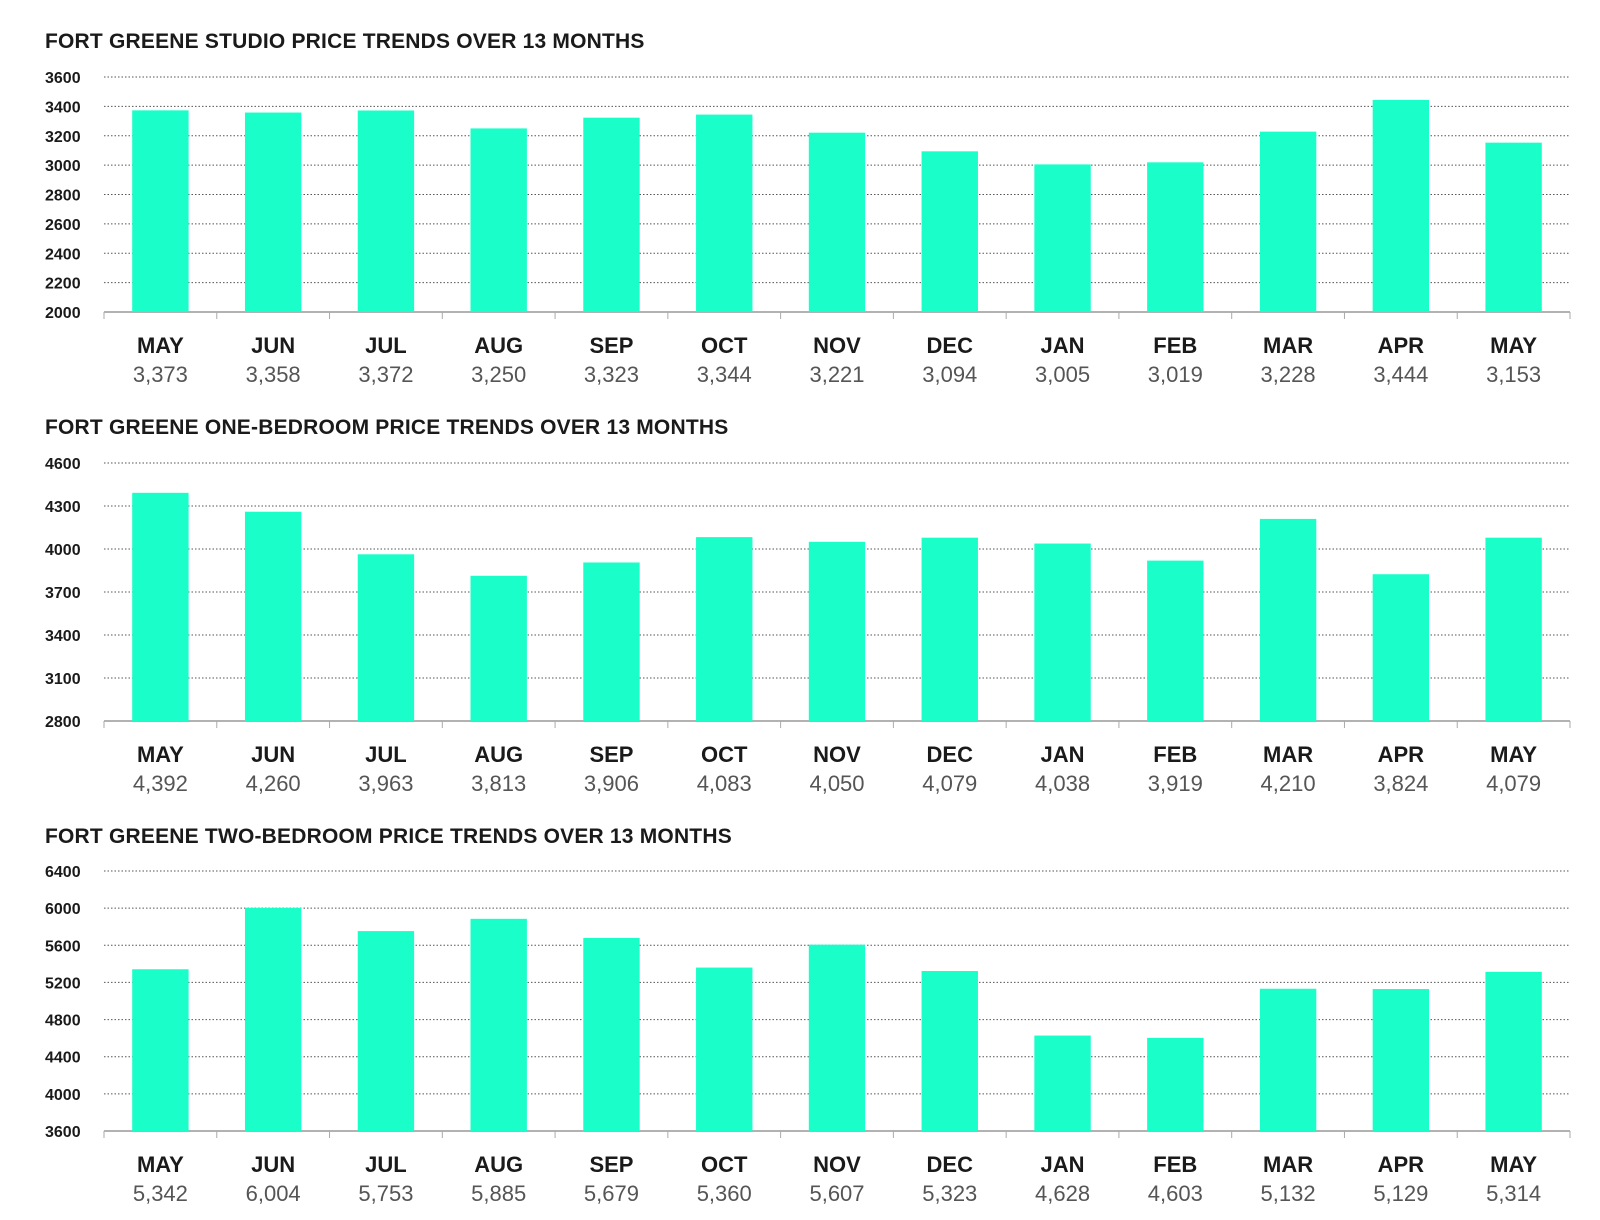 The width and height of the screenshot is (1600, 1220). What do you see at coordinates (385, 783) in the screenshot?
I see `data-label: 3,963` at bounding box center [385, 783].